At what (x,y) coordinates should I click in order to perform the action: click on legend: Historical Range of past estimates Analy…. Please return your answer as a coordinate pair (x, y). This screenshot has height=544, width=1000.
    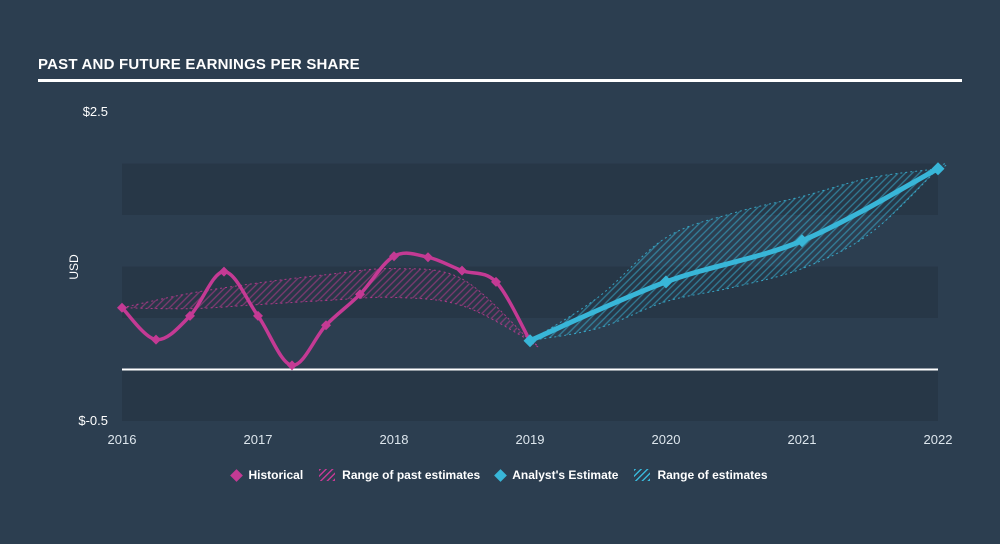
    Looking at the image, I should click on (500, 475).